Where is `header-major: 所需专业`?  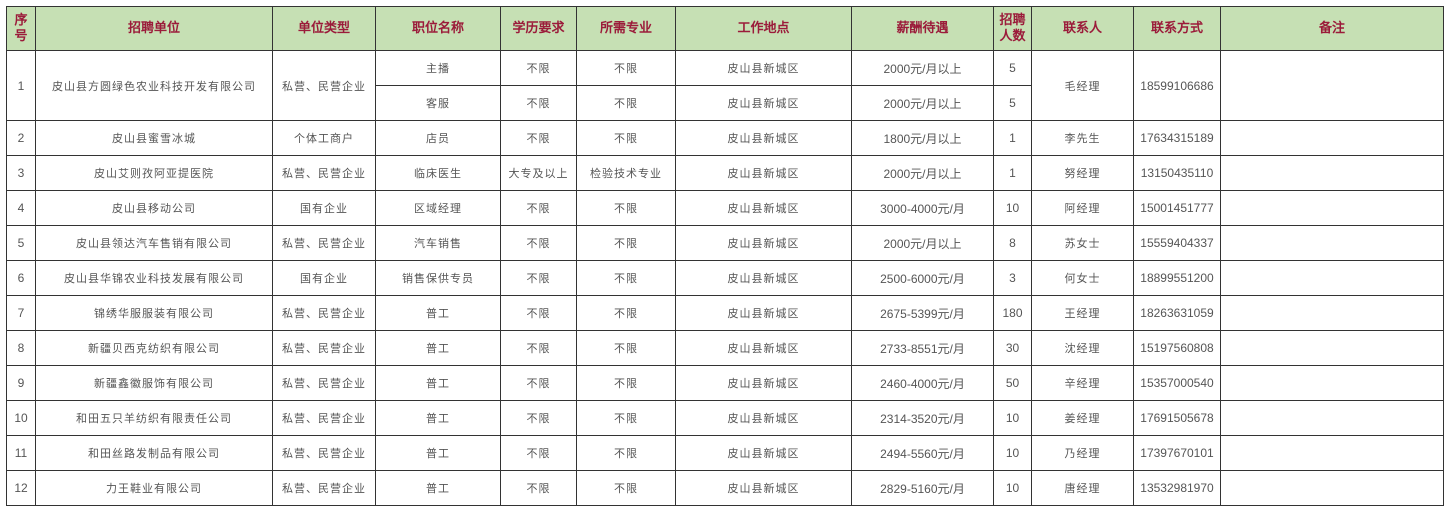
header-major: 所需专业 is located at coordinates (626, 28).